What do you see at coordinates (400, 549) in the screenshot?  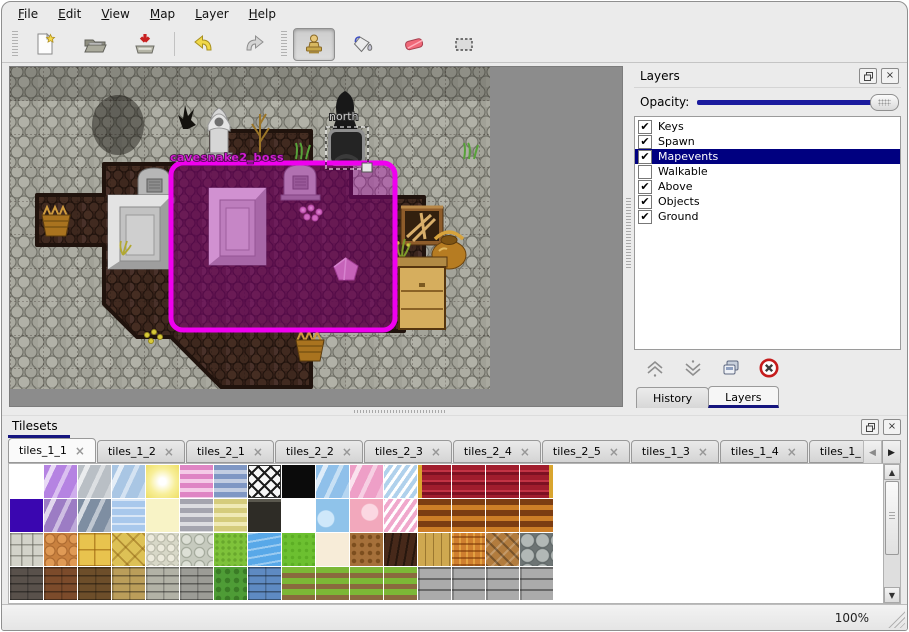 I see `palette-tile-wood-dark` at bounding box center [400, 549].